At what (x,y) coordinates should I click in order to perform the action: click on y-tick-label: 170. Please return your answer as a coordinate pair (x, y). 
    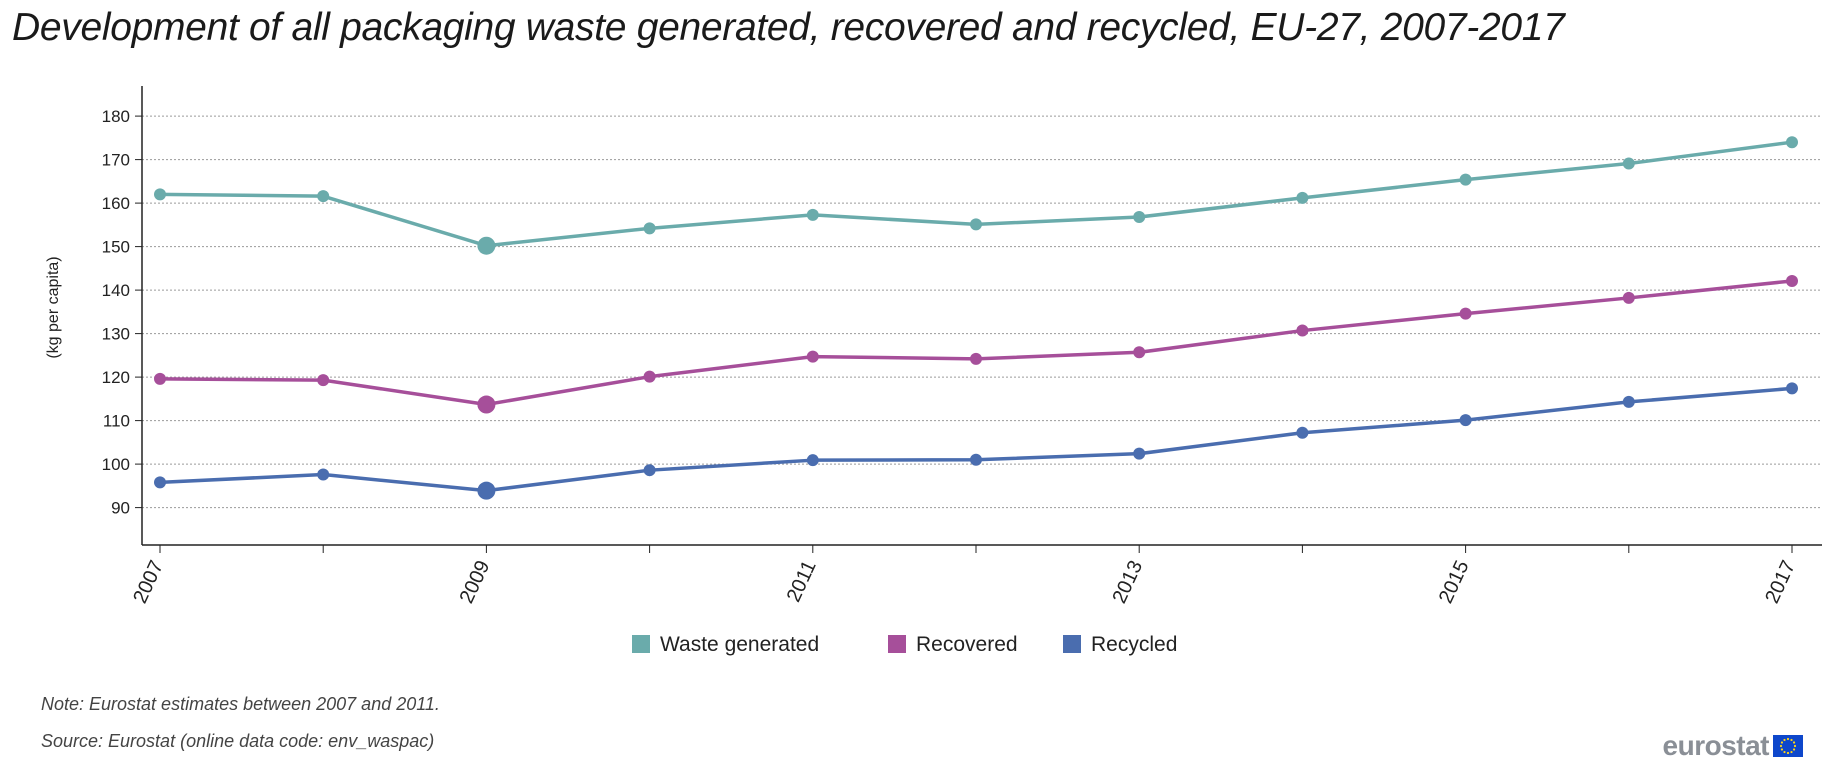
    Looking at the image, I should click on (116, 160).